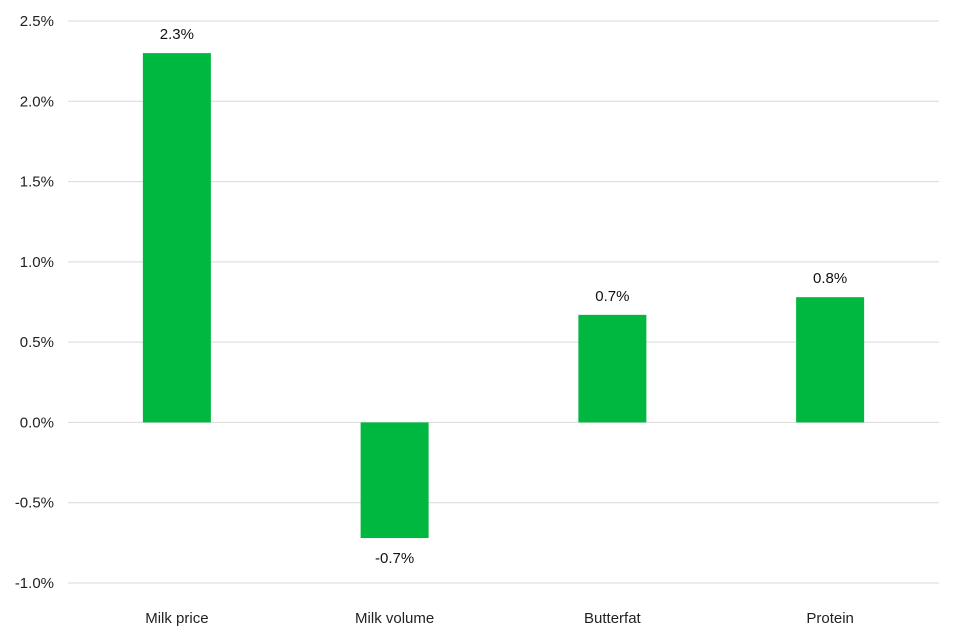  I want to click on y-tick-label: 2.0%, so click(37, 101).